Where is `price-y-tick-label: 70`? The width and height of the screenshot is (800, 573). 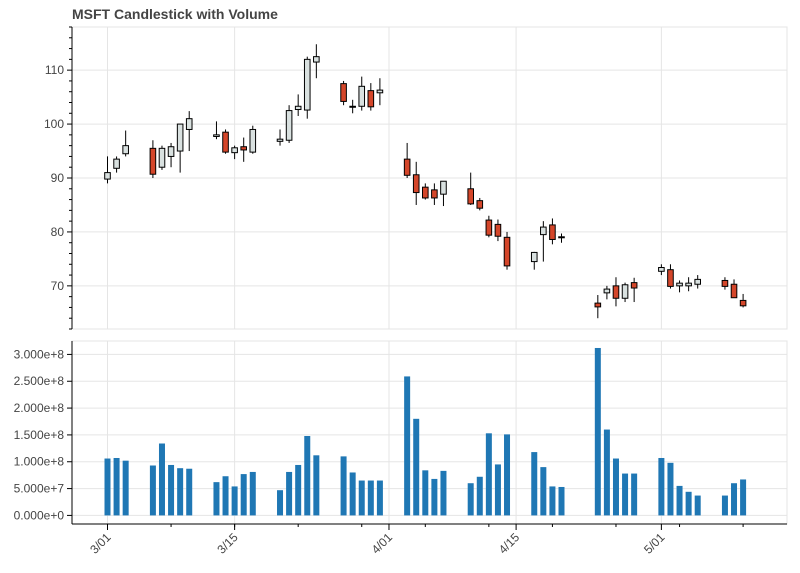
price-y-tick-label: 70 is located at coordinates (58, 286).